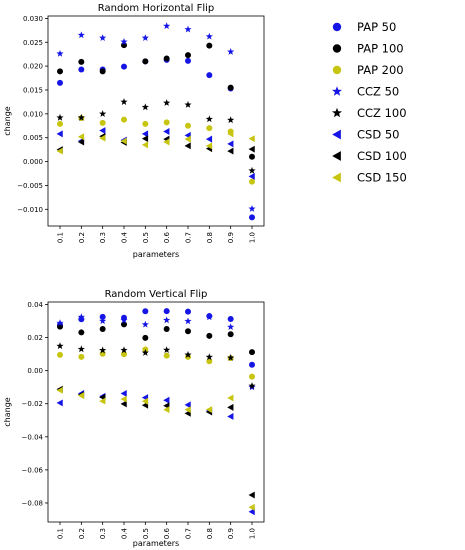 This screenshot has height=550, width=465. I want to click on legend-item: PAP 50, so click(364, 27).